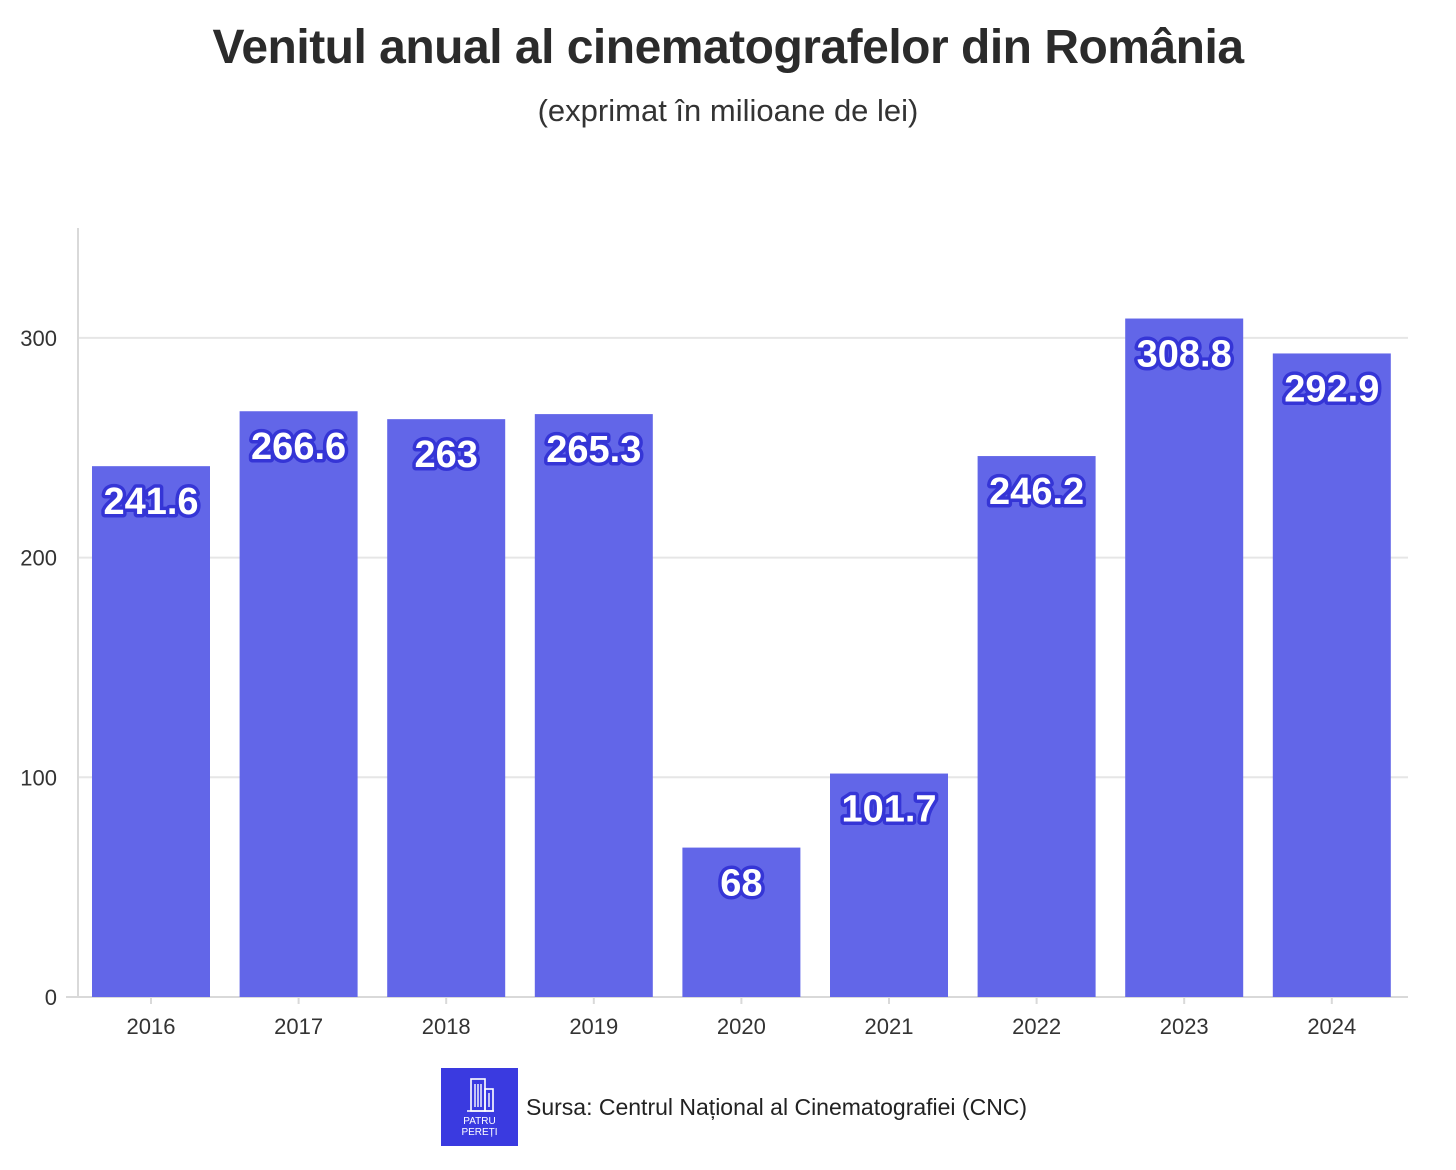 The height and width of the screenshot is (1170, 1456). Describe the element at coordinates (298, 704) in the screenshot. I see `bar-2017` at that location.